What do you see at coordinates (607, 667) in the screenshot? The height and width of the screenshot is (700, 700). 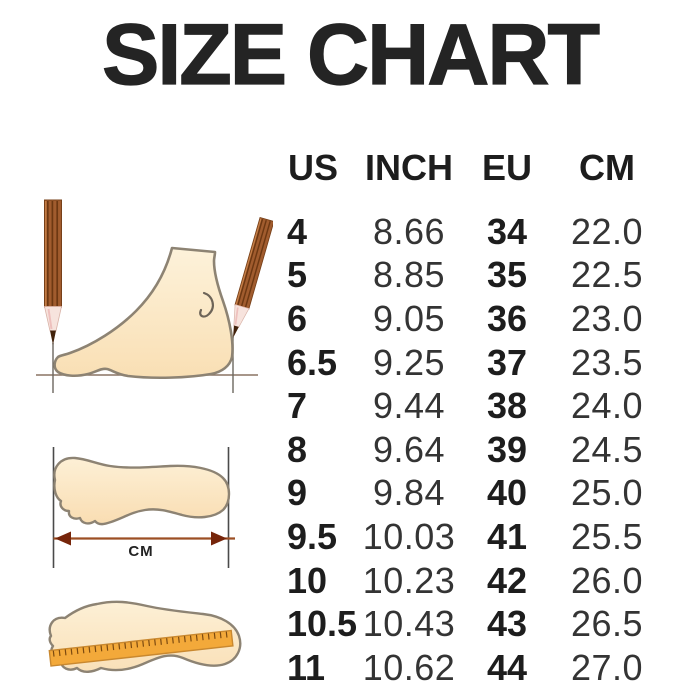 I see `cm-size: 27.0` at bounding box center [607, 667].